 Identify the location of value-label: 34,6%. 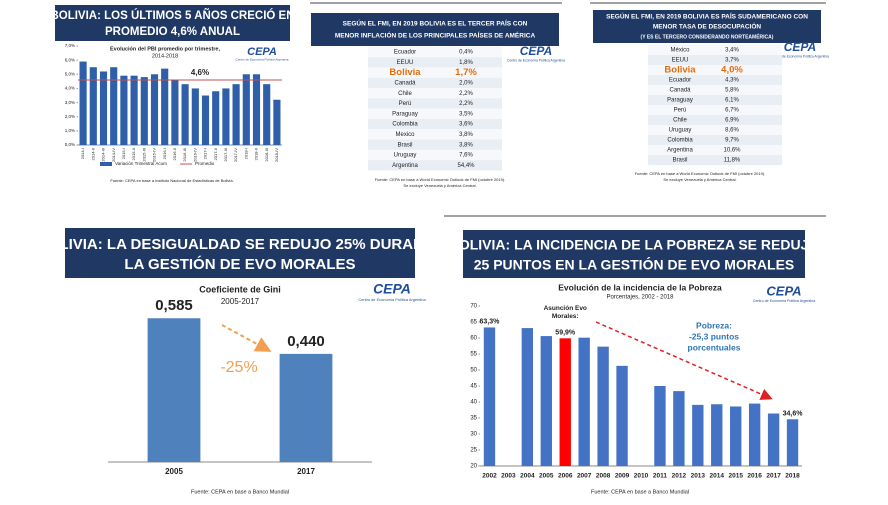
(793, 414).